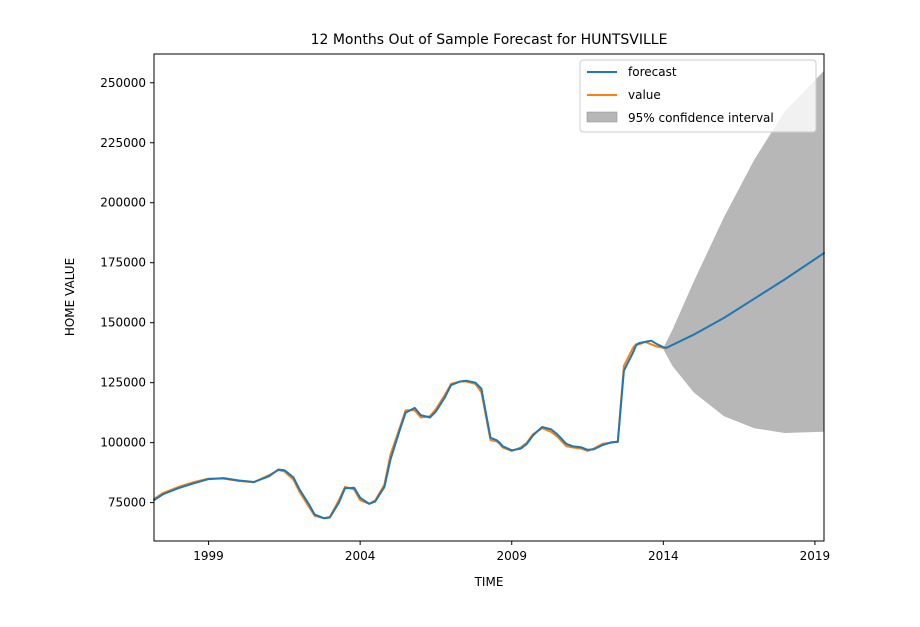 The width and height of the screenshot is (920, 627). Describe the element at coordinates (123, 323) in the screenshot. I see `y-tick-label: 150000` at that location.